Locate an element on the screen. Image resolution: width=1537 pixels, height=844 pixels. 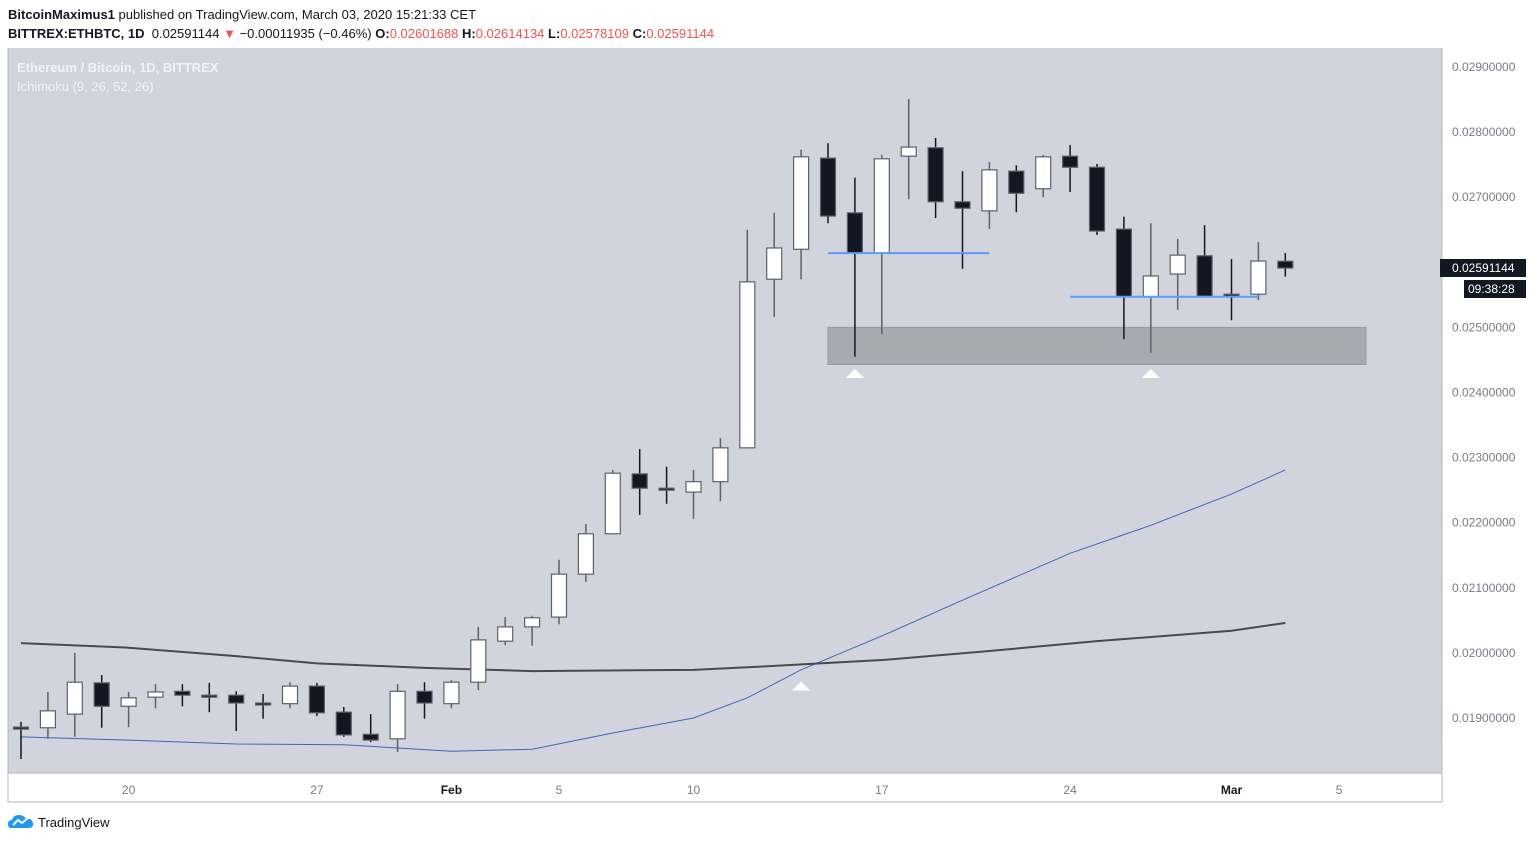
price-tick-label: 0.02500000 is located at coordinates (1484, 327).